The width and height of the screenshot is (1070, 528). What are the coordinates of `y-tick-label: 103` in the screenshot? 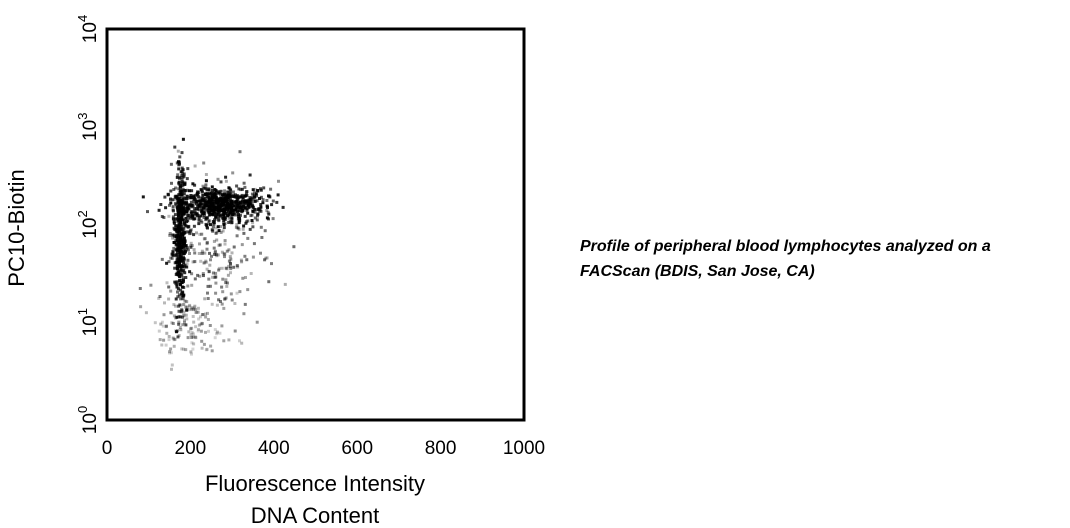 It's located at (88, 127).